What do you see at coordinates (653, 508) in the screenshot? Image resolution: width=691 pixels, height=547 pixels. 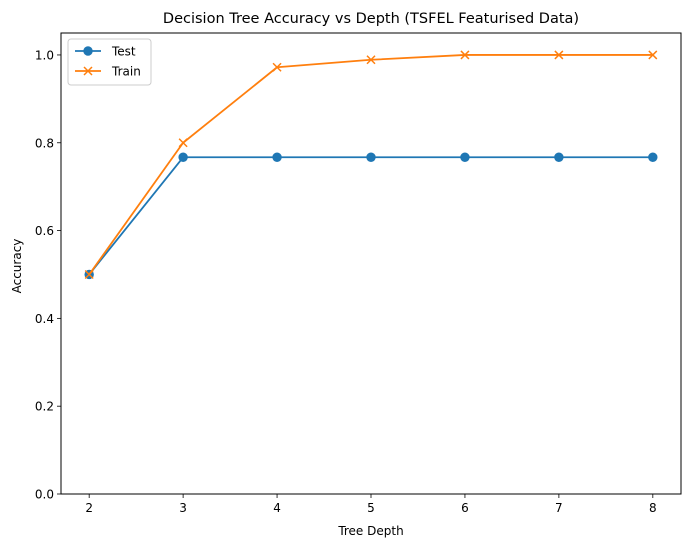 I see `x-tick-label: 8` at bounding box center [653, 508].